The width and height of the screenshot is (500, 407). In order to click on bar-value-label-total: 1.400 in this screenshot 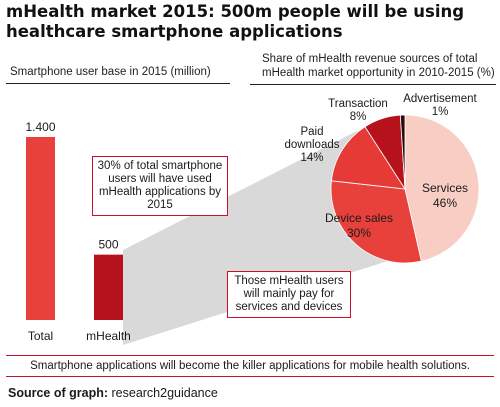, I will do `click(40, 127)`.